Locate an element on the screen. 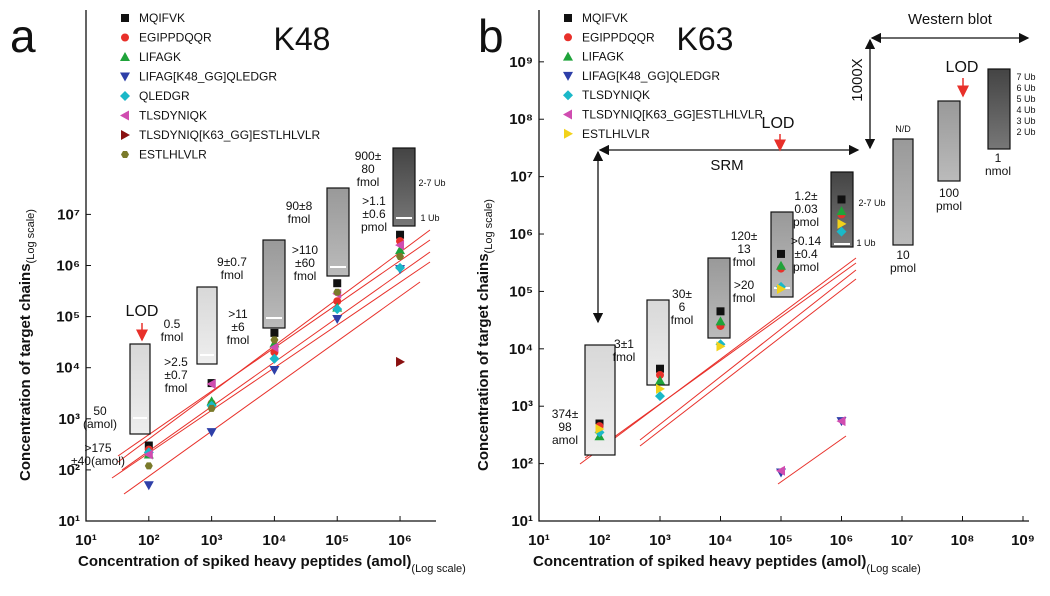 The image size is (1050, 596). annotation: Western blot is located at coordinates (950, 19).